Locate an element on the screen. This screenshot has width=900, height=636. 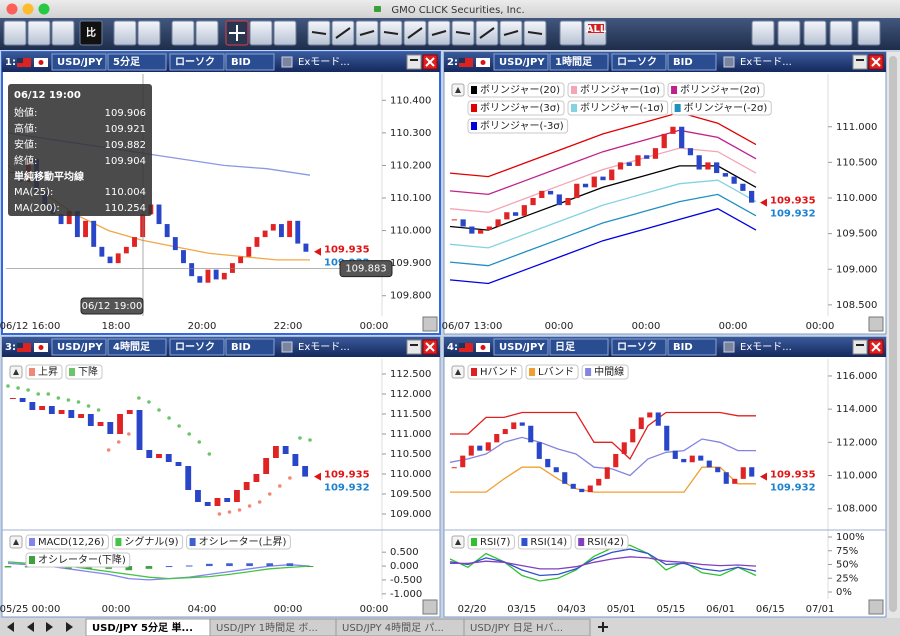
header-pair: USD/JPY is located at coordinates (80, 347).